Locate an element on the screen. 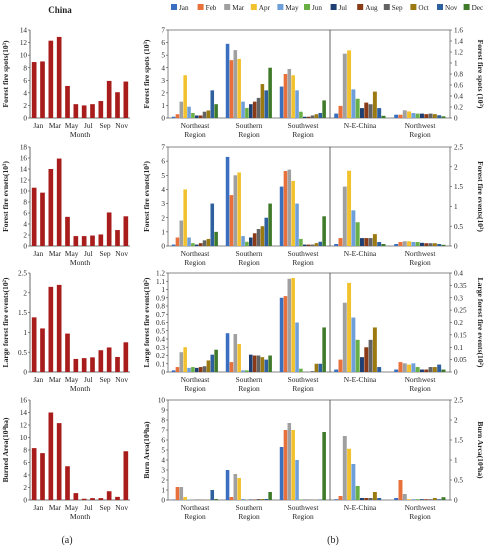 The image size is (490, 550). chart-b3-right-bar-northwest-region-nov is located at coordinates (439, 368).